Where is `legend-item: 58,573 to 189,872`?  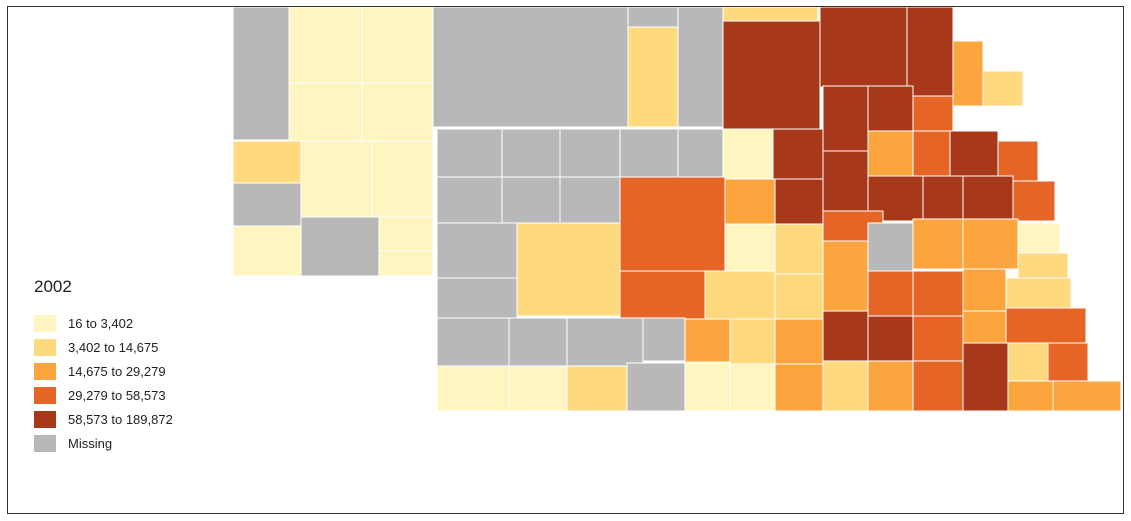
legend-item: 58,573 to 189,872 is located at coordinates (103, 419).